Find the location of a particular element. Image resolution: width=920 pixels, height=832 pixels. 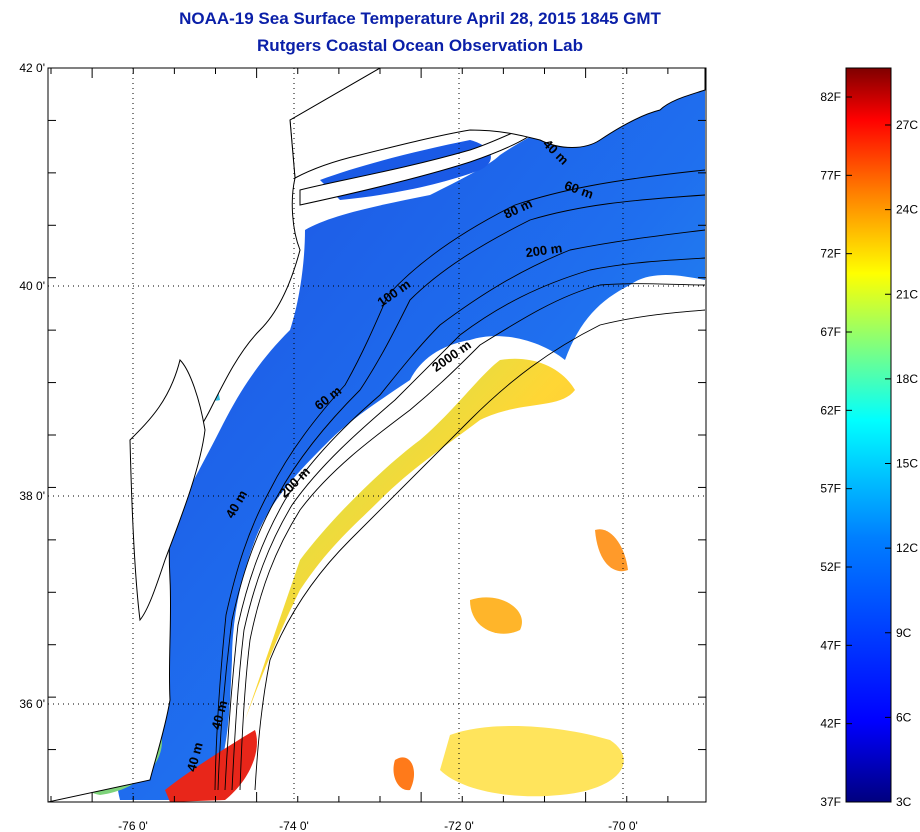

lon-tick-label: -74 0' is located at coordinates (294, 825).